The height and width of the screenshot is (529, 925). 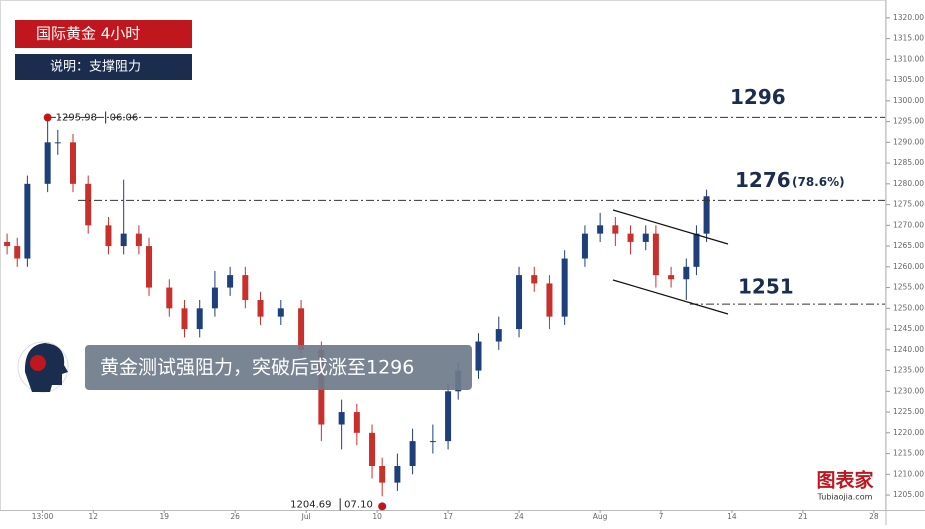 I want to click on y-tick-label: 1225.00, so click(x=908, y=411).